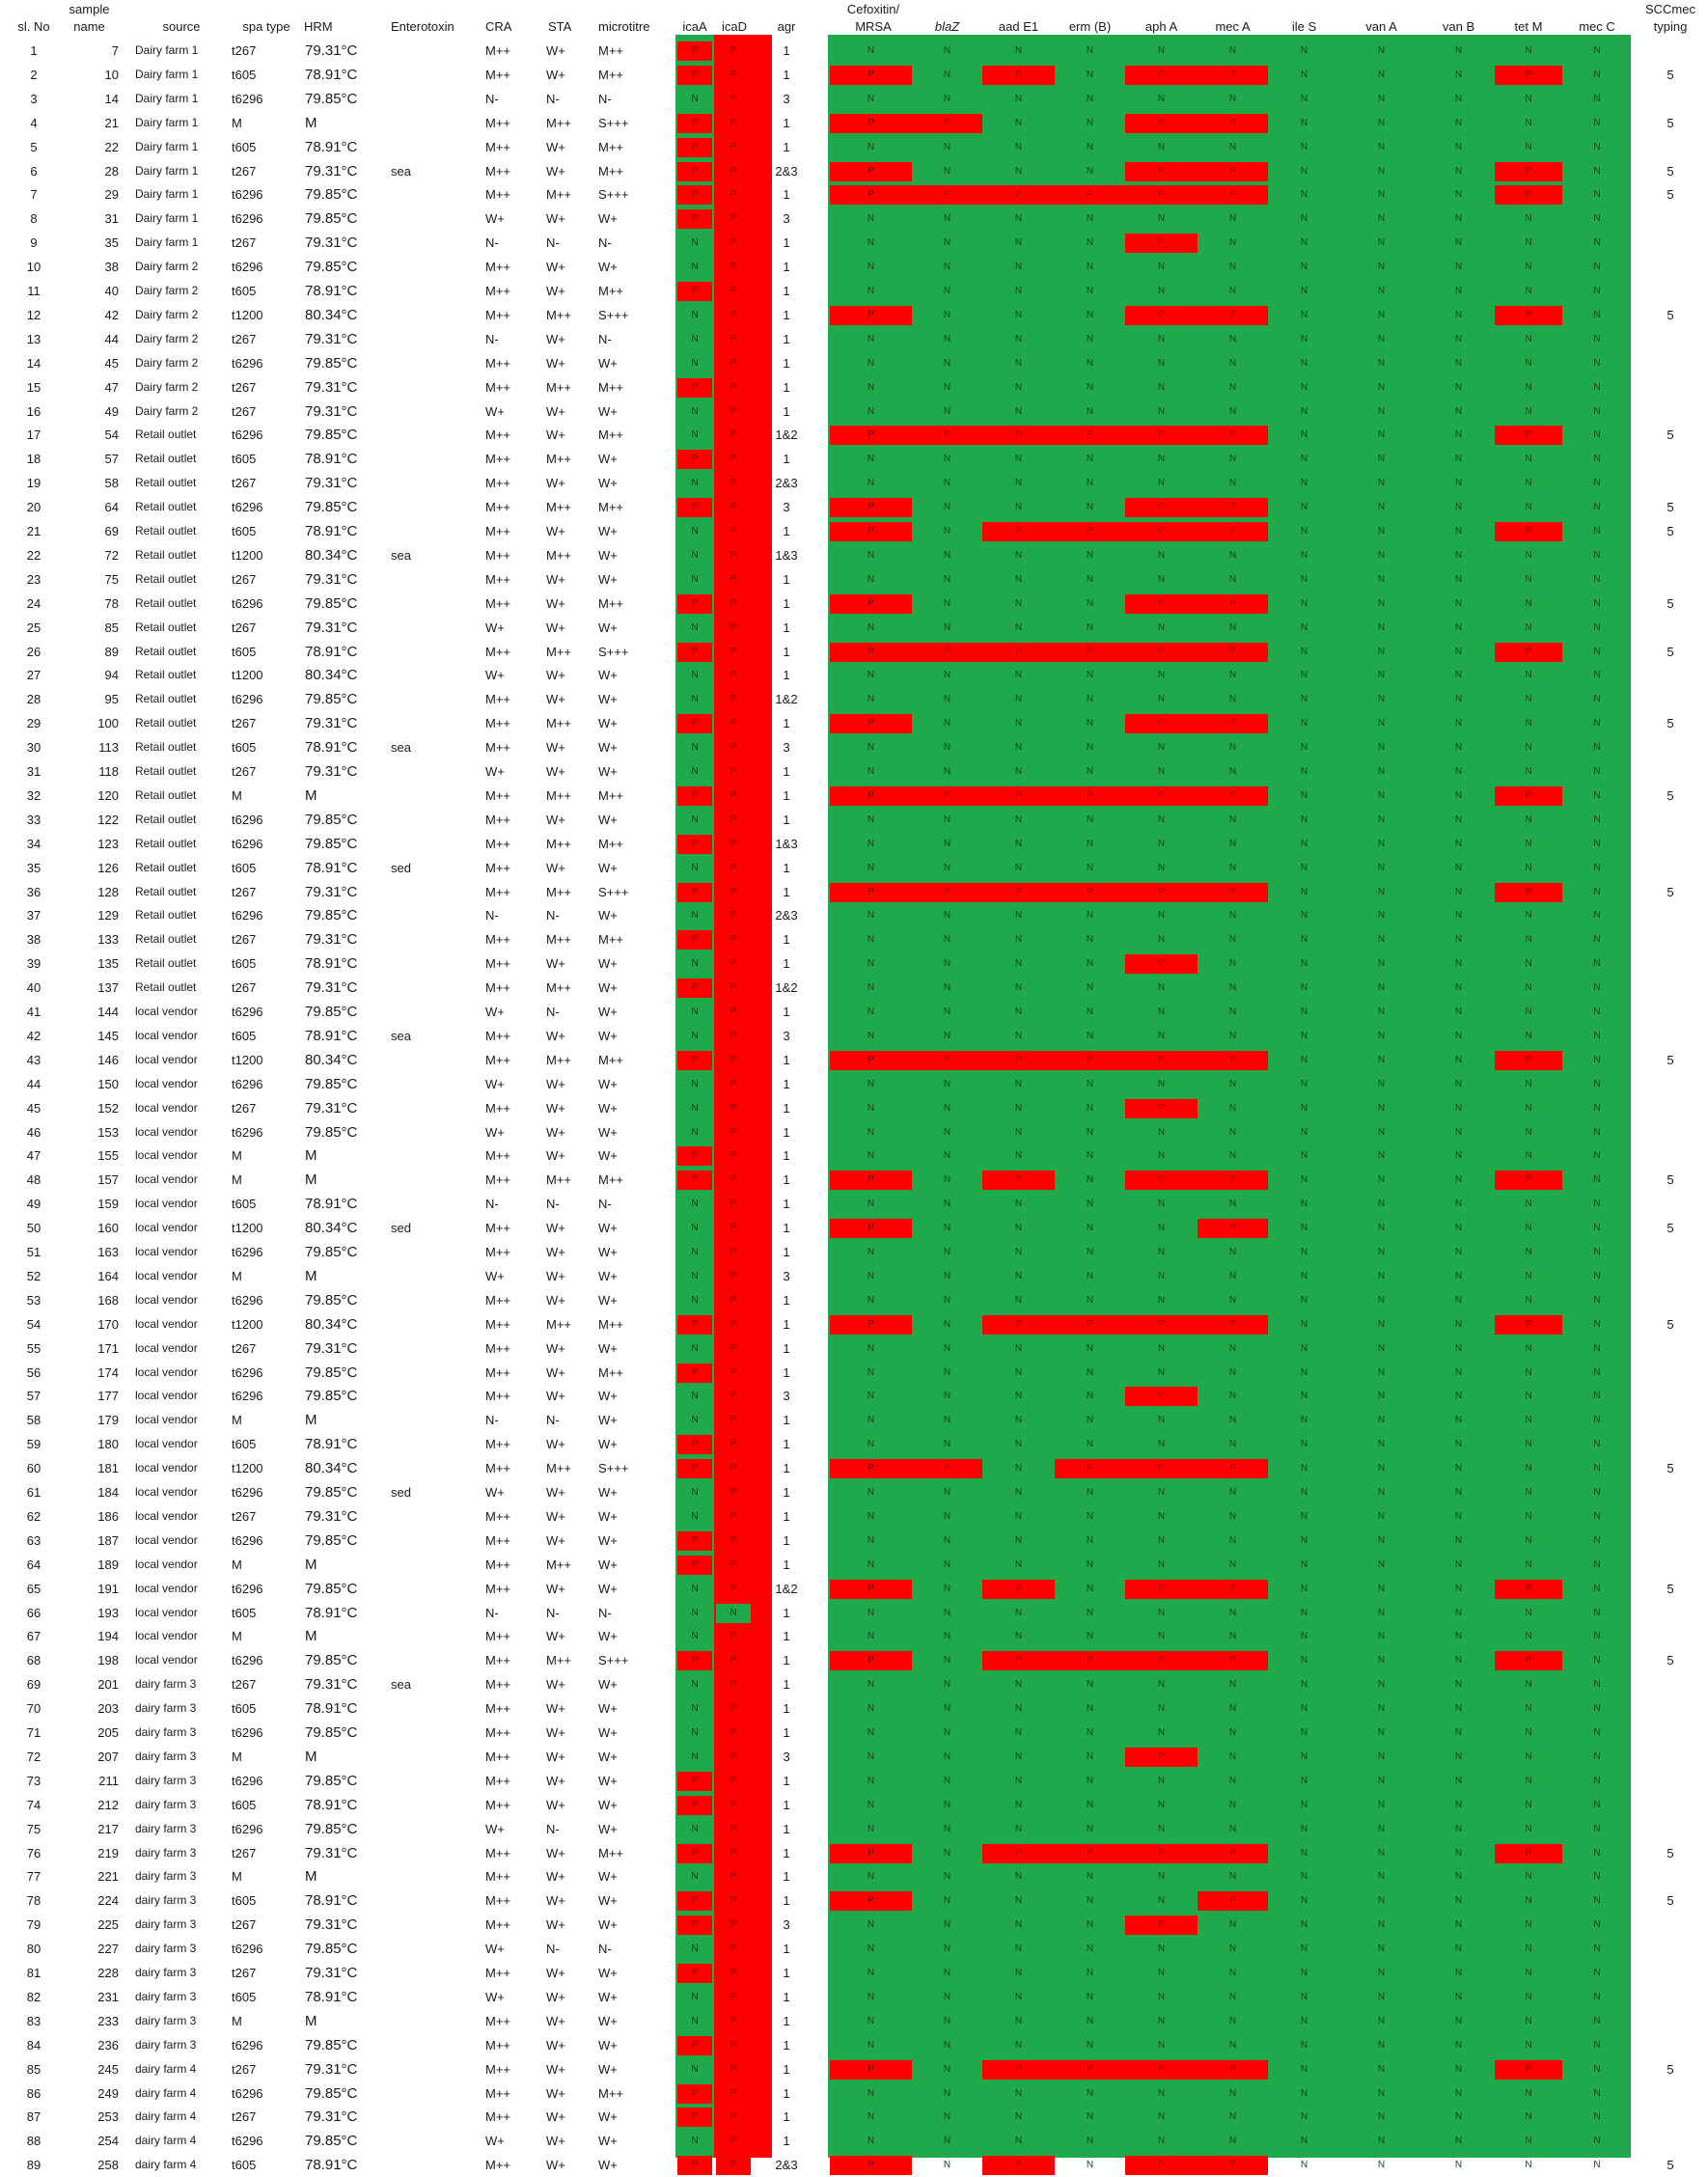 The image size is (1708, 2177). What do you see at coordinates (611, 940) in the screenshot?
I see `cell-mic: M++` at bounding box center [611, 940].